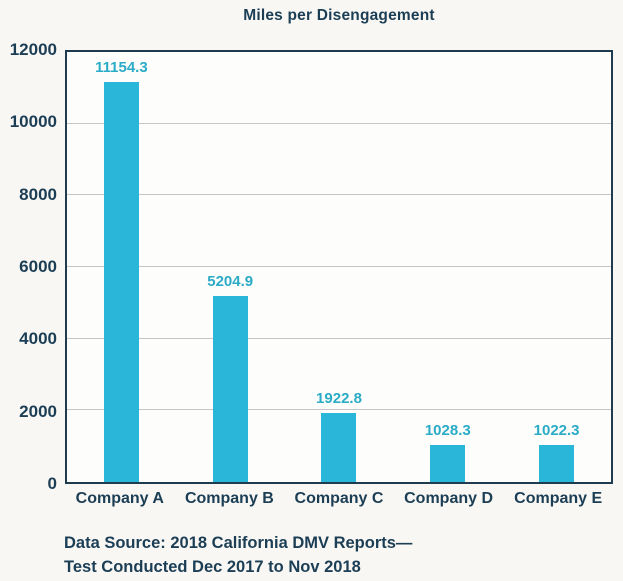  I want to click on bar-slot-company-d: 1028.3, so click(447, 267).